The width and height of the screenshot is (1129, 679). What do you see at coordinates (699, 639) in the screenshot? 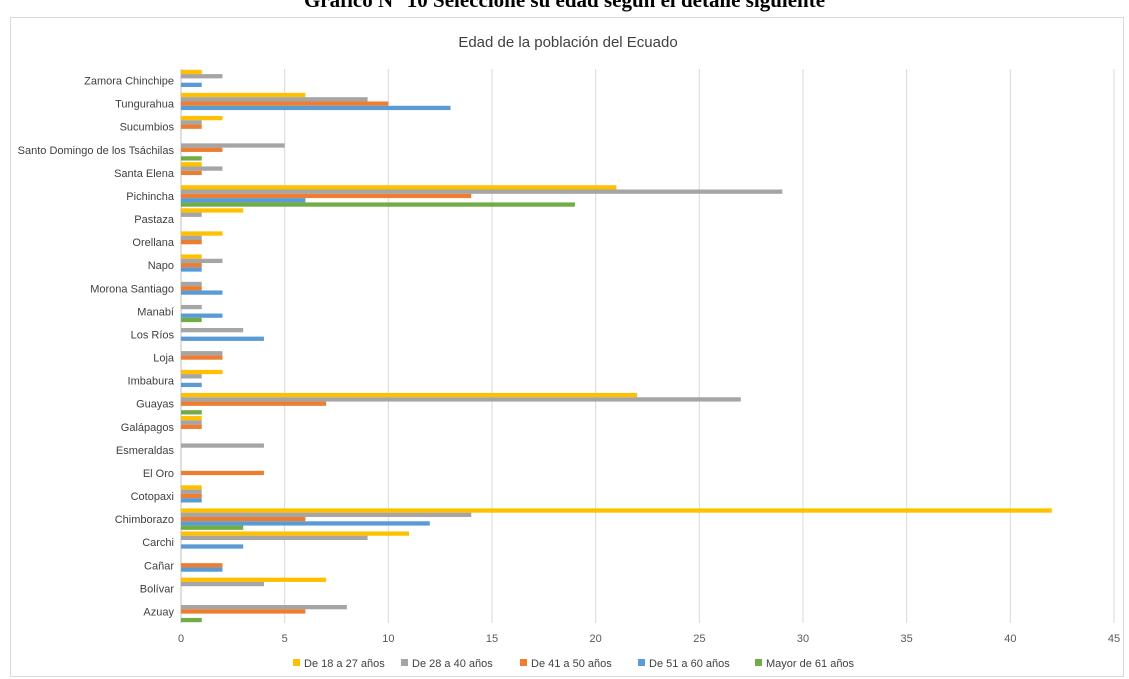
I see `x-tick-label: 25` at bounding box center [699, 639].